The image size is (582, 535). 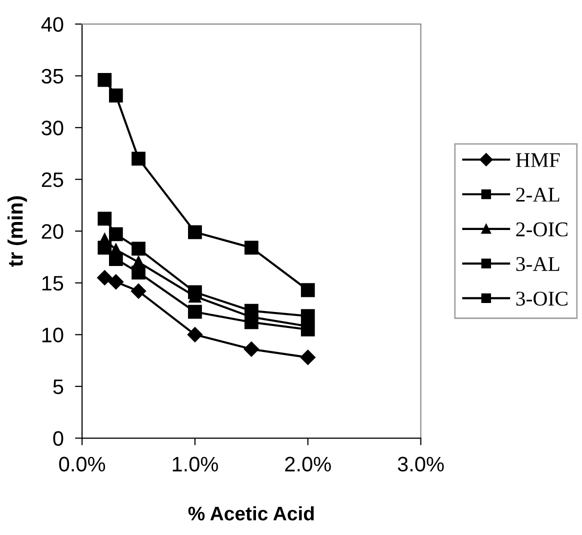 What do you see at coordinates (53, 128) in the screenshot?
I see `y-tick-label: 30` at bounding box center [53, 128].